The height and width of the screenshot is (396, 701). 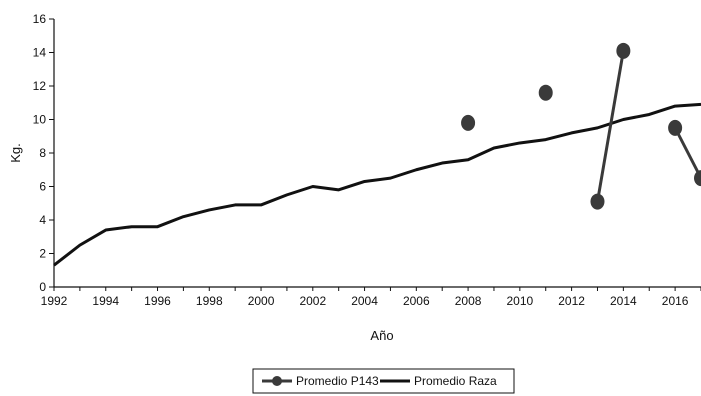 What do you see at coordinates (416, 301) in the screenshot?
I see `x-tick-label: 2006` at bounding box center [416, 301].